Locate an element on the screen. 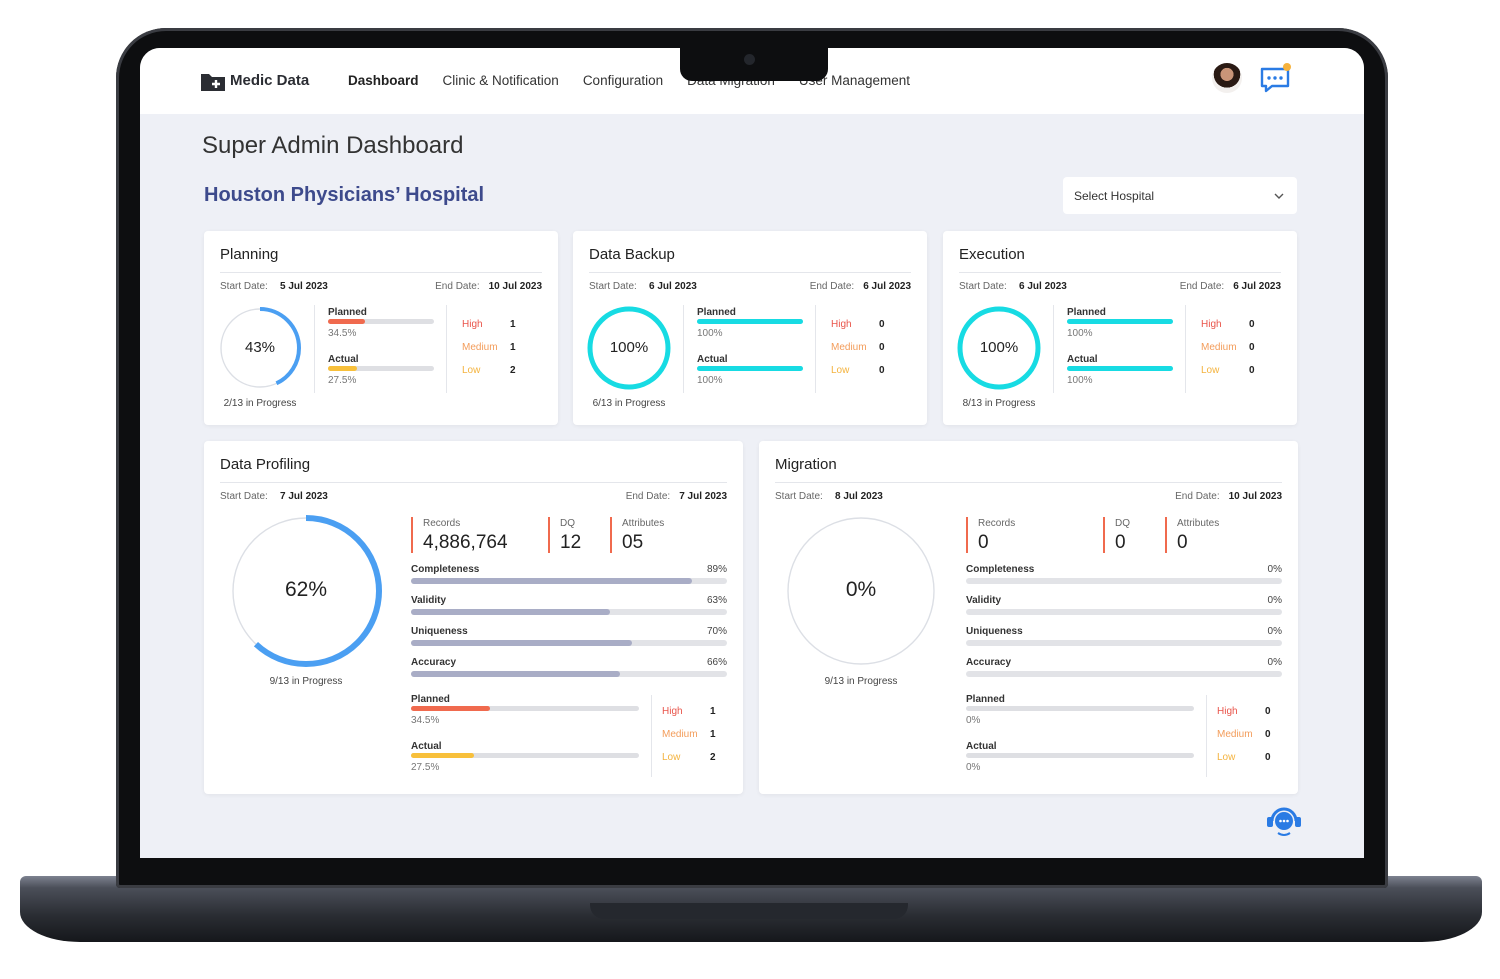  quality-value: 89% is located at coordinates (716, 569).